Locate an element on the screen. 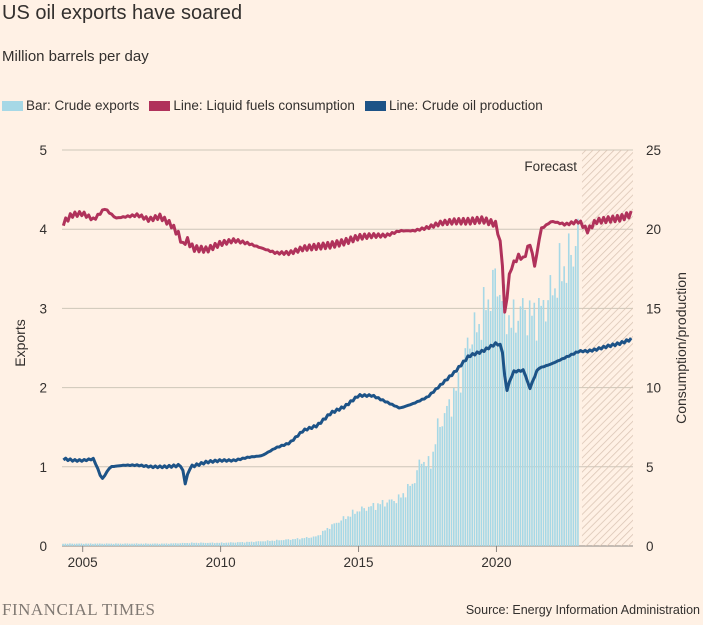  chart-title: US oil exports have soared is located at coordinates (122, 13).